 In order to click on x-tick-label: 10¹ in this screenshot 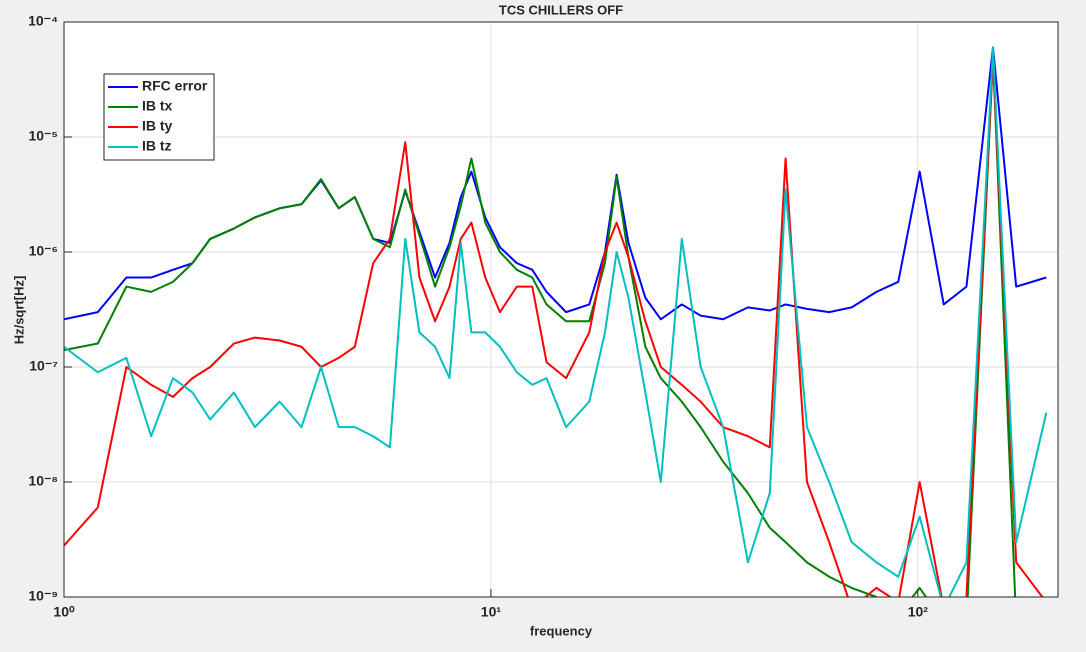, I will do `click(491, 612)`.